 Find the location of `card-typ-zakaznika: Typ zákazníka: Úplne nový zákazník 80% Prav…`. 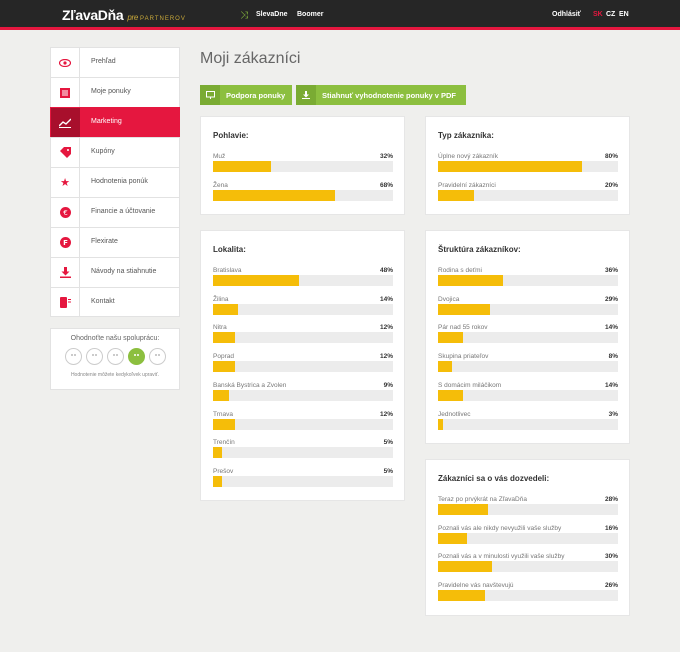

card-typ-zakaznika: Typ zákazníka: Úplne nový zákazník 80% Prav… is located at coordinates (527, 165).